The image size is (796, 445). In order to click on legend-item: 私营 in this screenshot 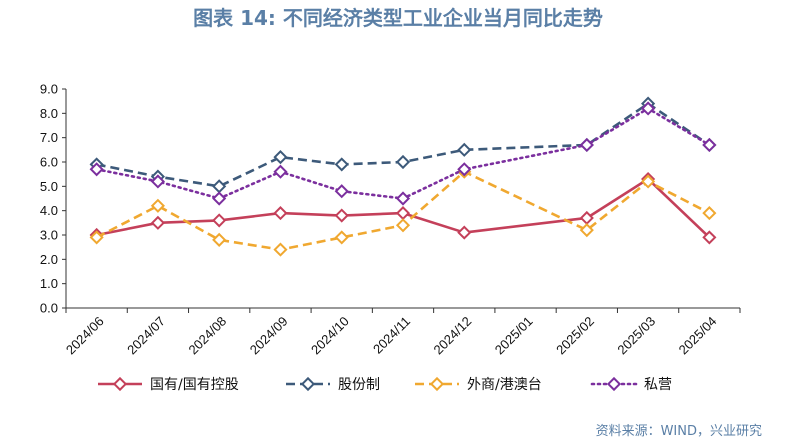, I will do `click(631, 384)`.